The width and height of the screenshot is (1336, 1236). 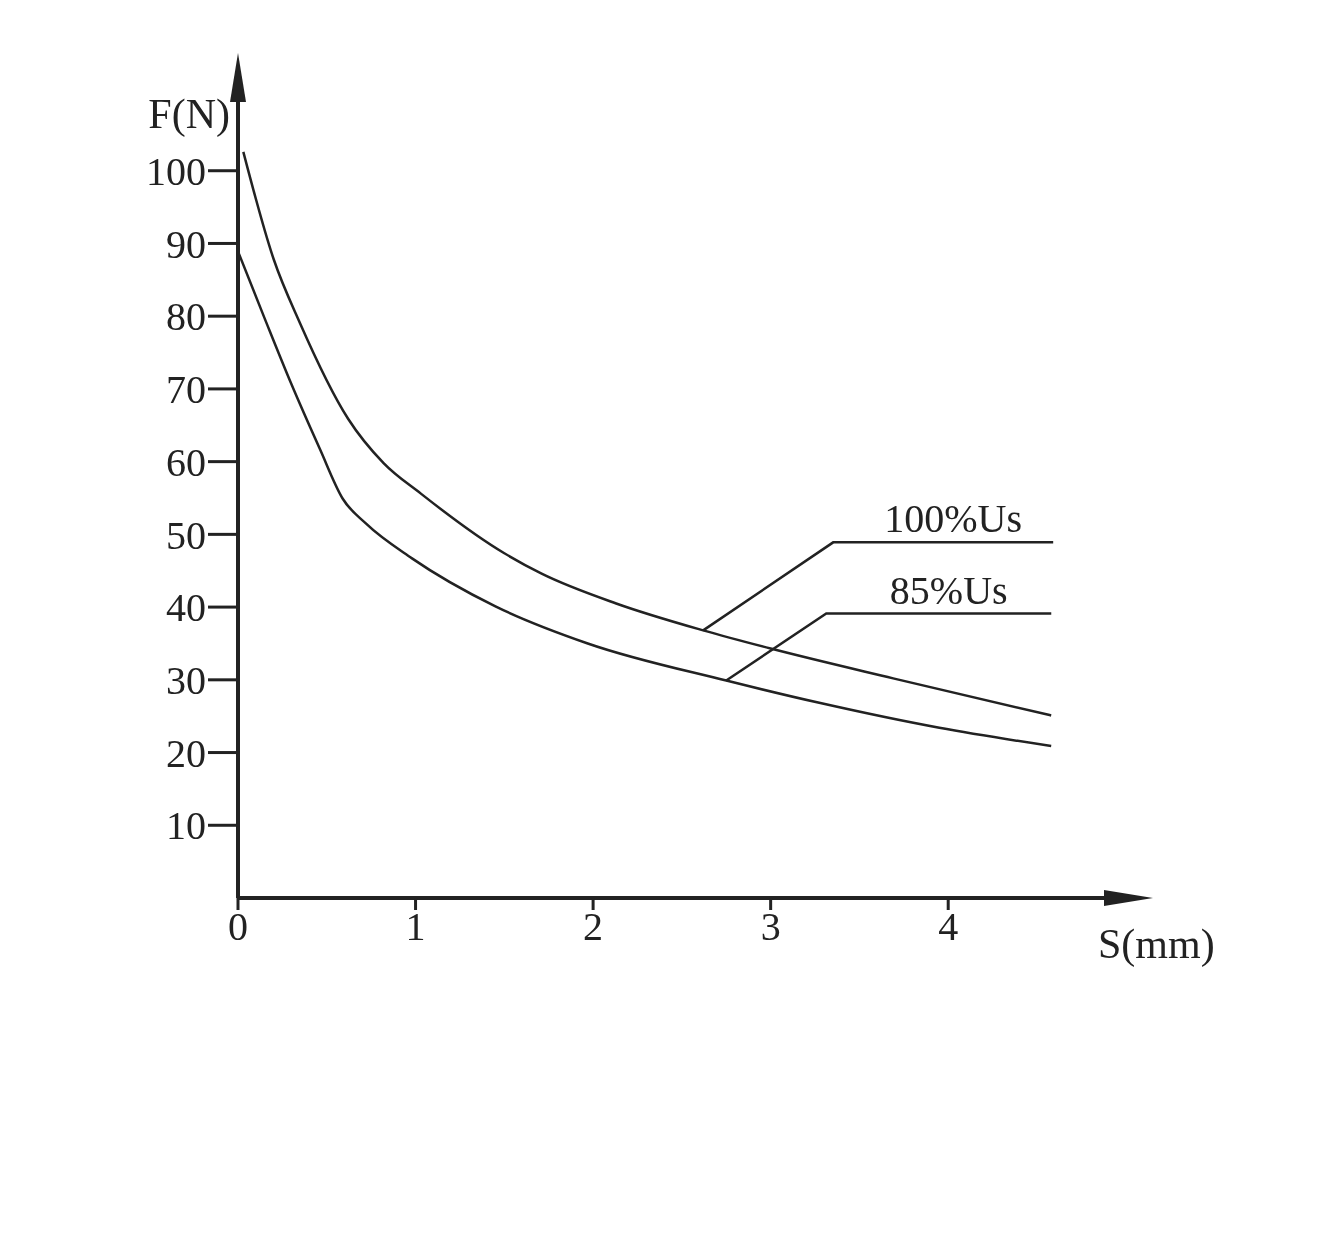 I want to click on y-tick-label: 20, so click(x=186, y=753).